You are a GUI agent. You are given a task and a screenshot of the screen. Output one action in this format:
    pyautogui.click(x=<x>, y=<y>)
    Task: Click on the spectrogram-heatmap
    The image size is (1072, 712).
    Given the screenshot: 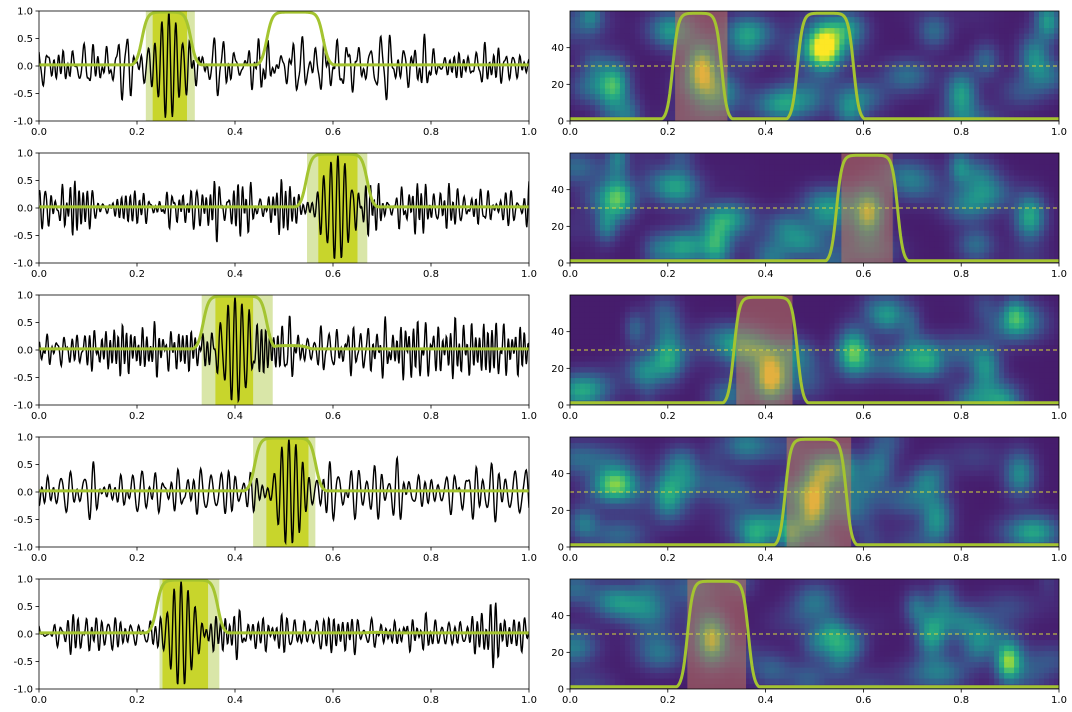 What is the action you would take?
    pyautogui.click(x=814, y=492)
    